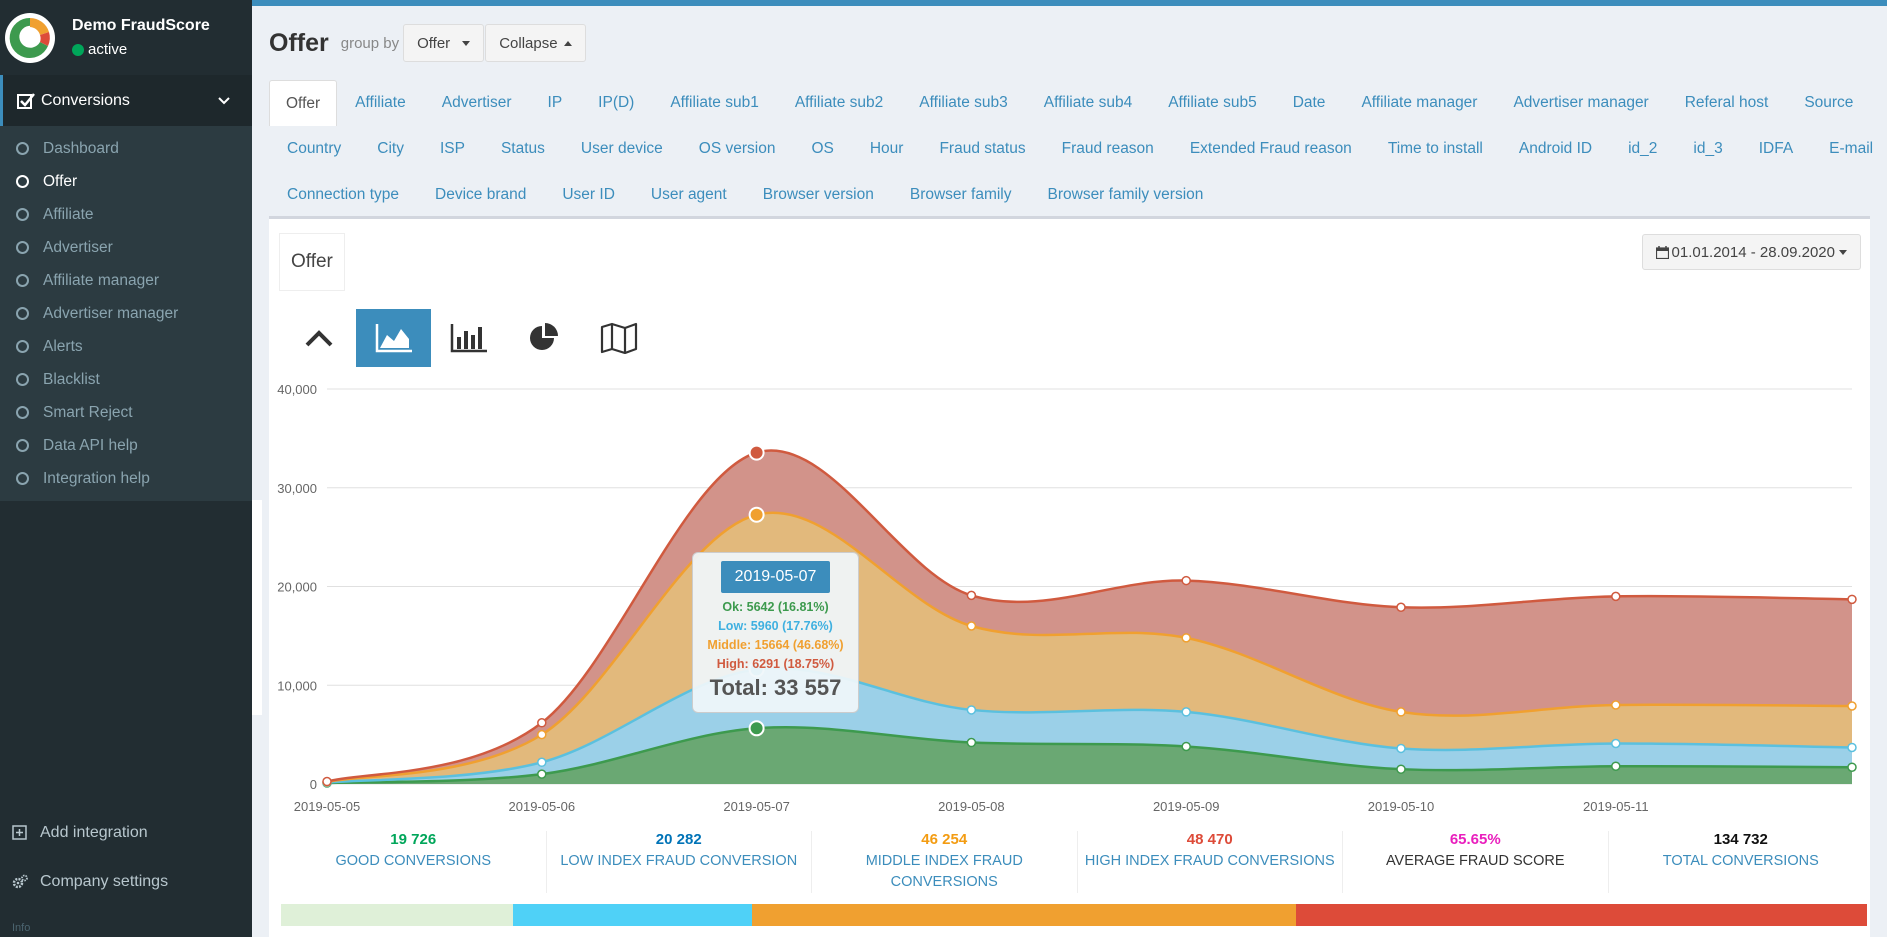  Describe the element at coordinates (1088, 102) in the screenshot. I see `tab-affiliate-sub4: Affiliate sub4` at that location.